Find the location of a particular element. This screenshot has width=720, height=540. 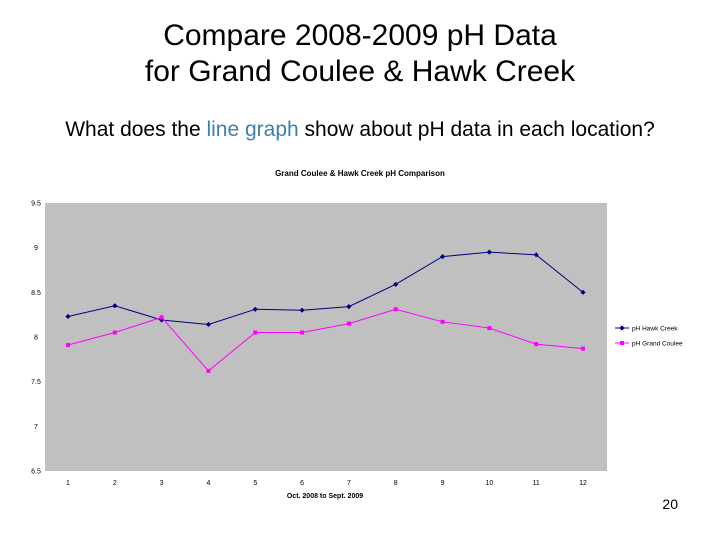

page-number: 20 is located at coordinates (670, 504).